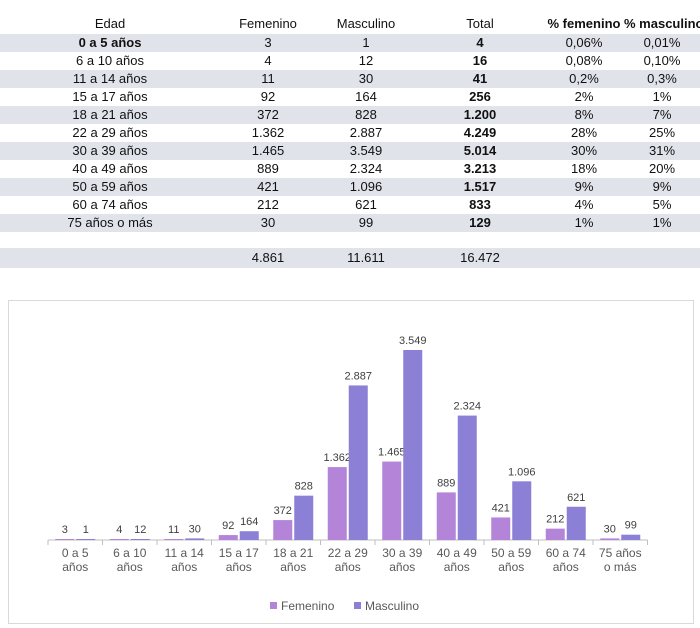 This screenshot has width=700, height=628. I want to click on cell-total: 5.014, so click(480, 151).